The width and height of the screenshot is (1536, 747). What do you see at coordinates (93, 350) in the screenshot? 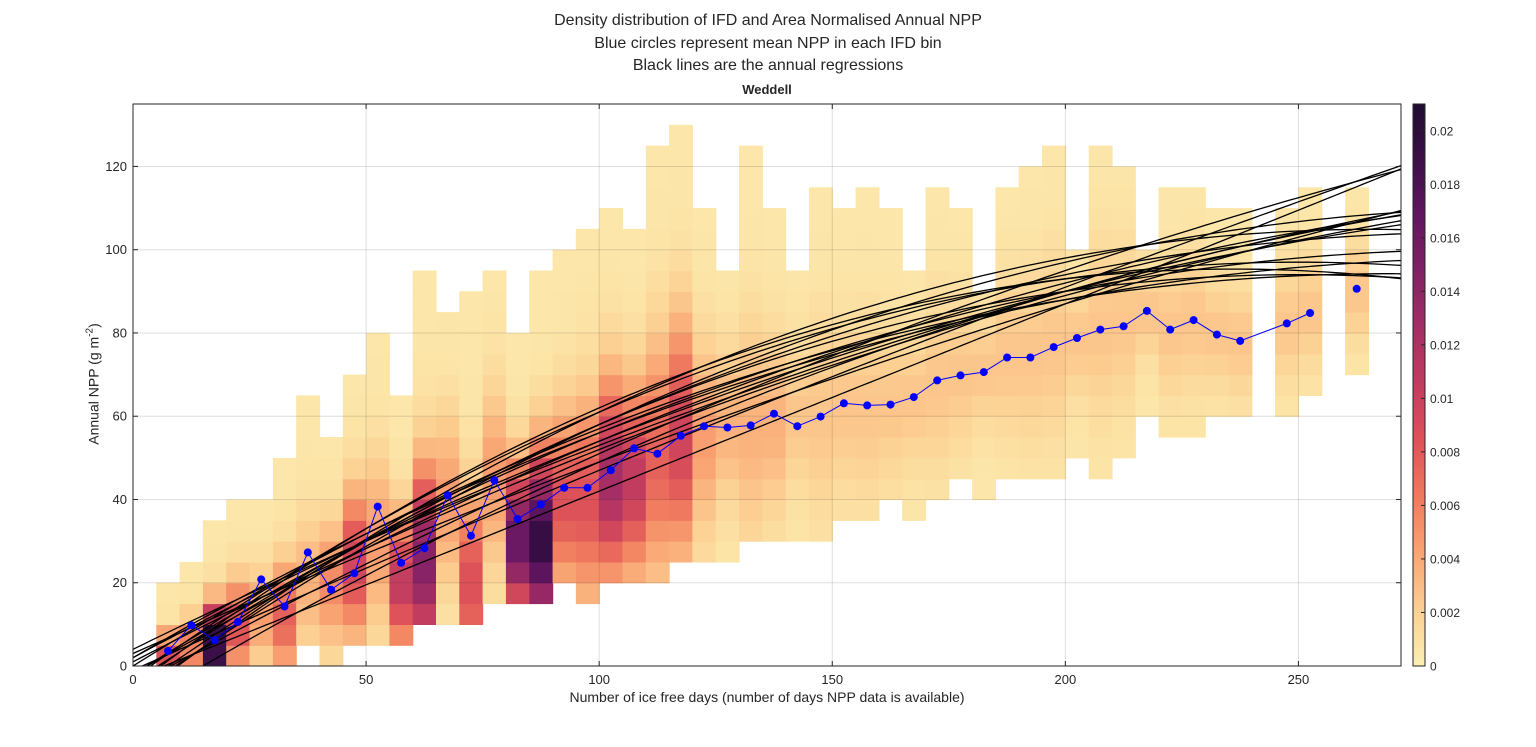
I see `y-axis-label-unit: (g m` at bounding box center [93, 350].